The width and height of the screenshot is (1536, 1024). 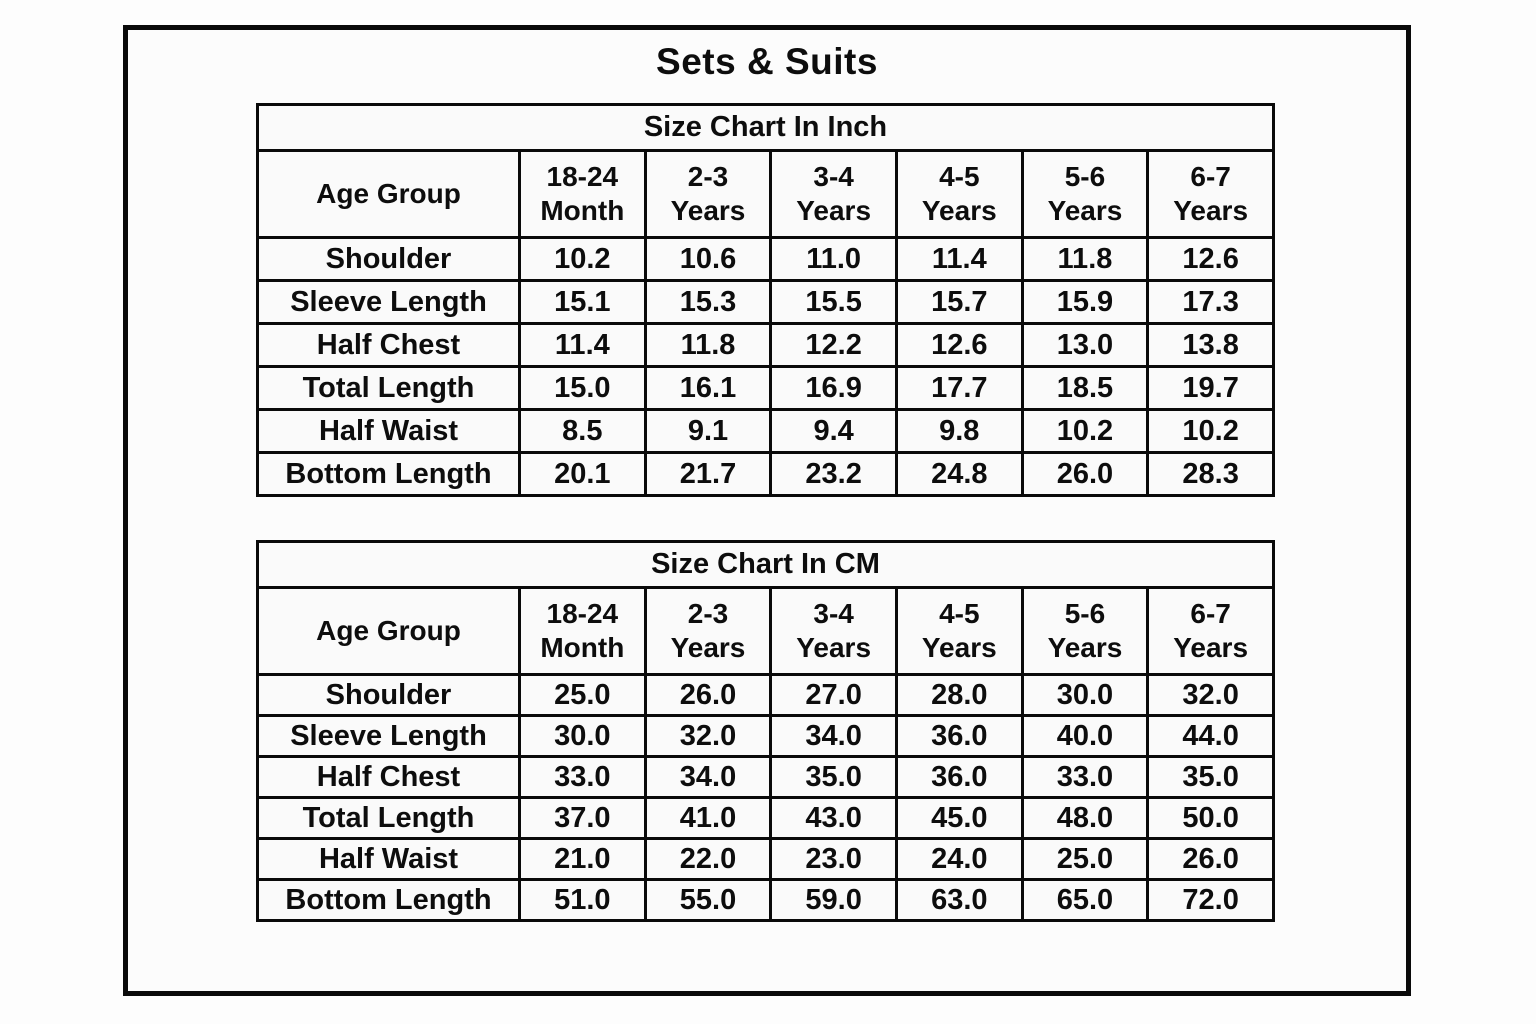 What do you see at coordinates (388, 695) in the screenshot?
I see `row-label: Shoulder` at bounding box center [388, 695].